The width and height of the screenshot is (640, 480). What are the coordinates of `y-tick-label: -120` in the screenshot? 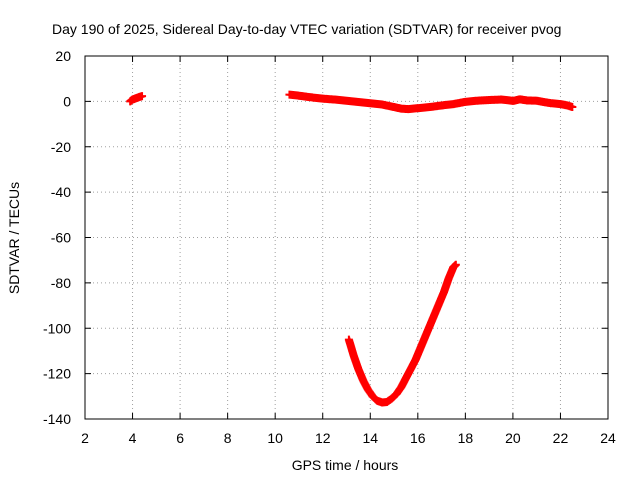 It's located at (57, 374).